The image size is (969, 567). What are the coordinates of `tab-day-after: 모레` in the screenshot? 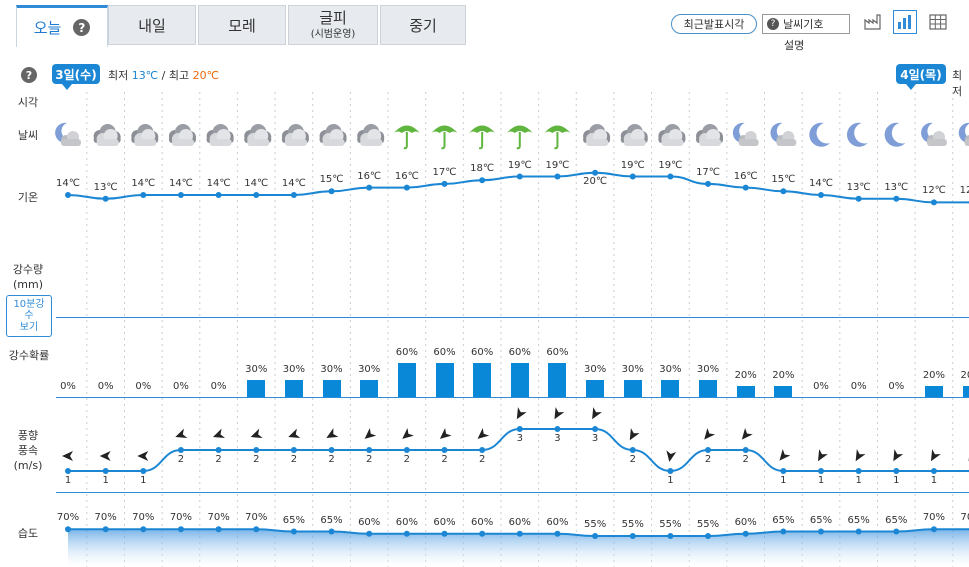 It's located at (242, 25).